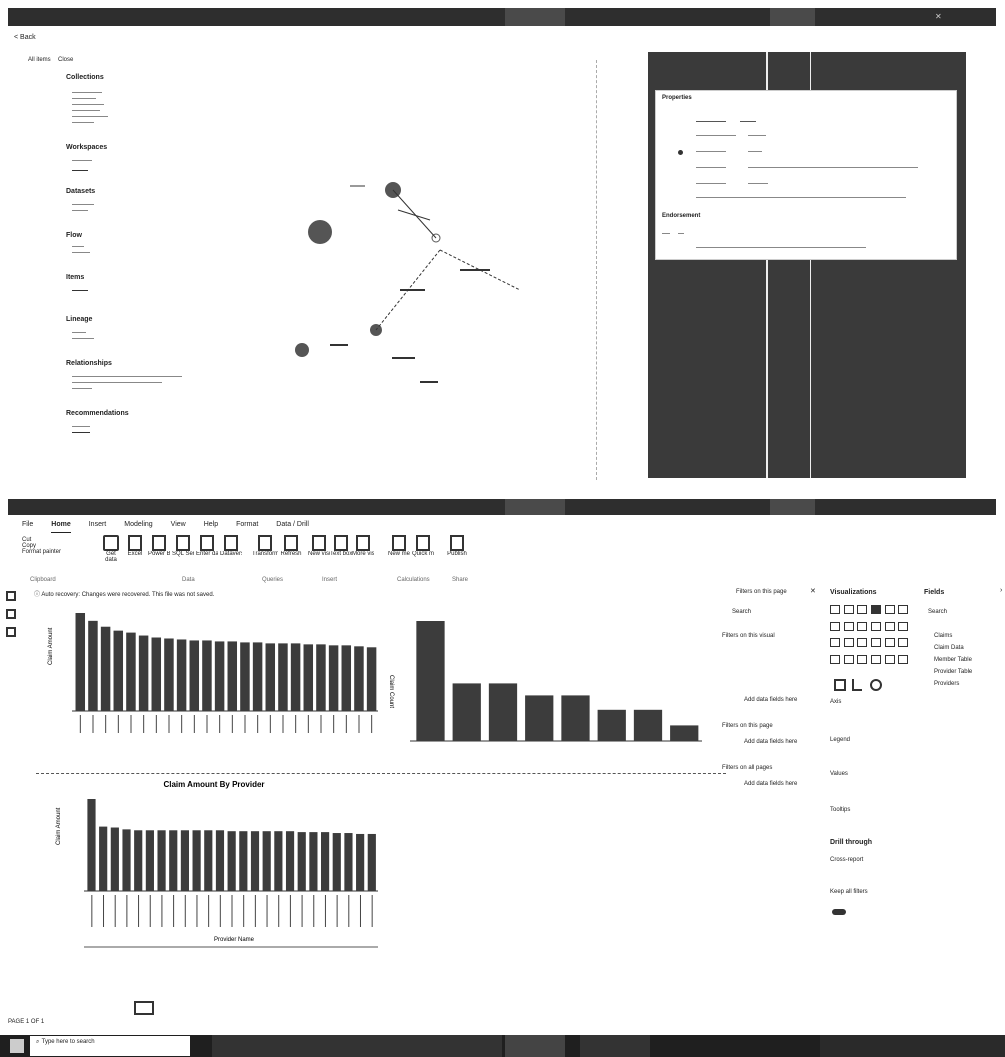  Describe the element at coordinates (25, 37) in the screenshot. I see `back-button: < Back` at that location.